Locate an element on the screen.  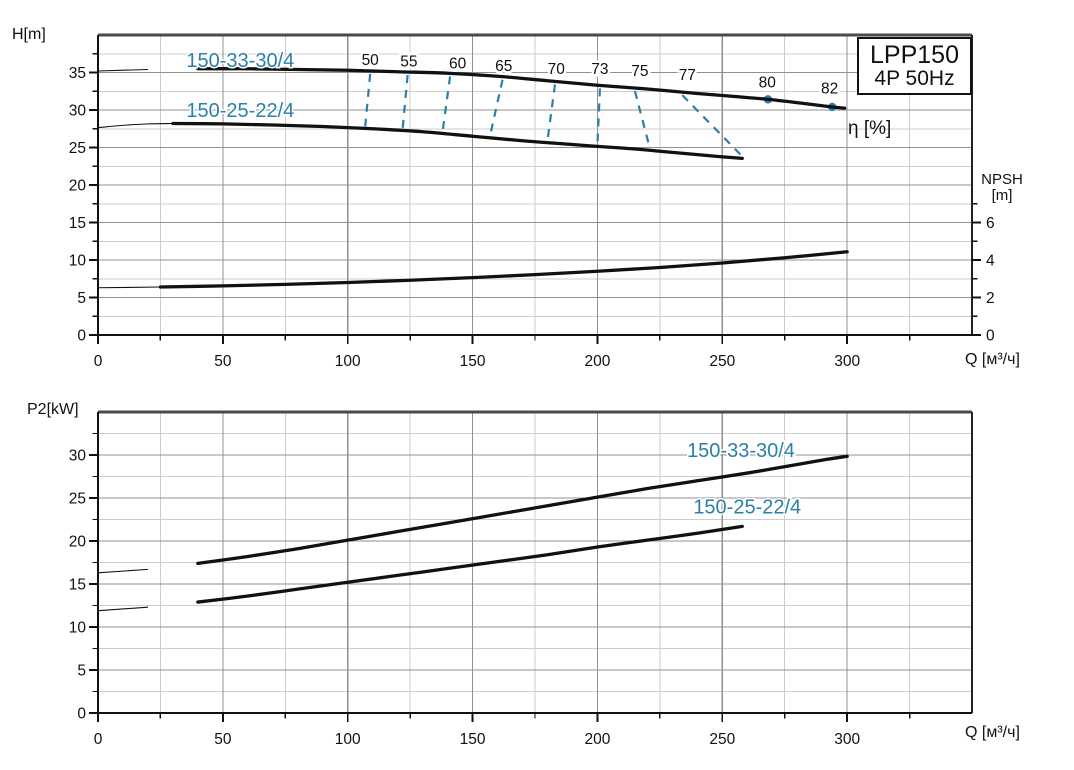
svg-text: 4 is located at coordinates (990, 261).